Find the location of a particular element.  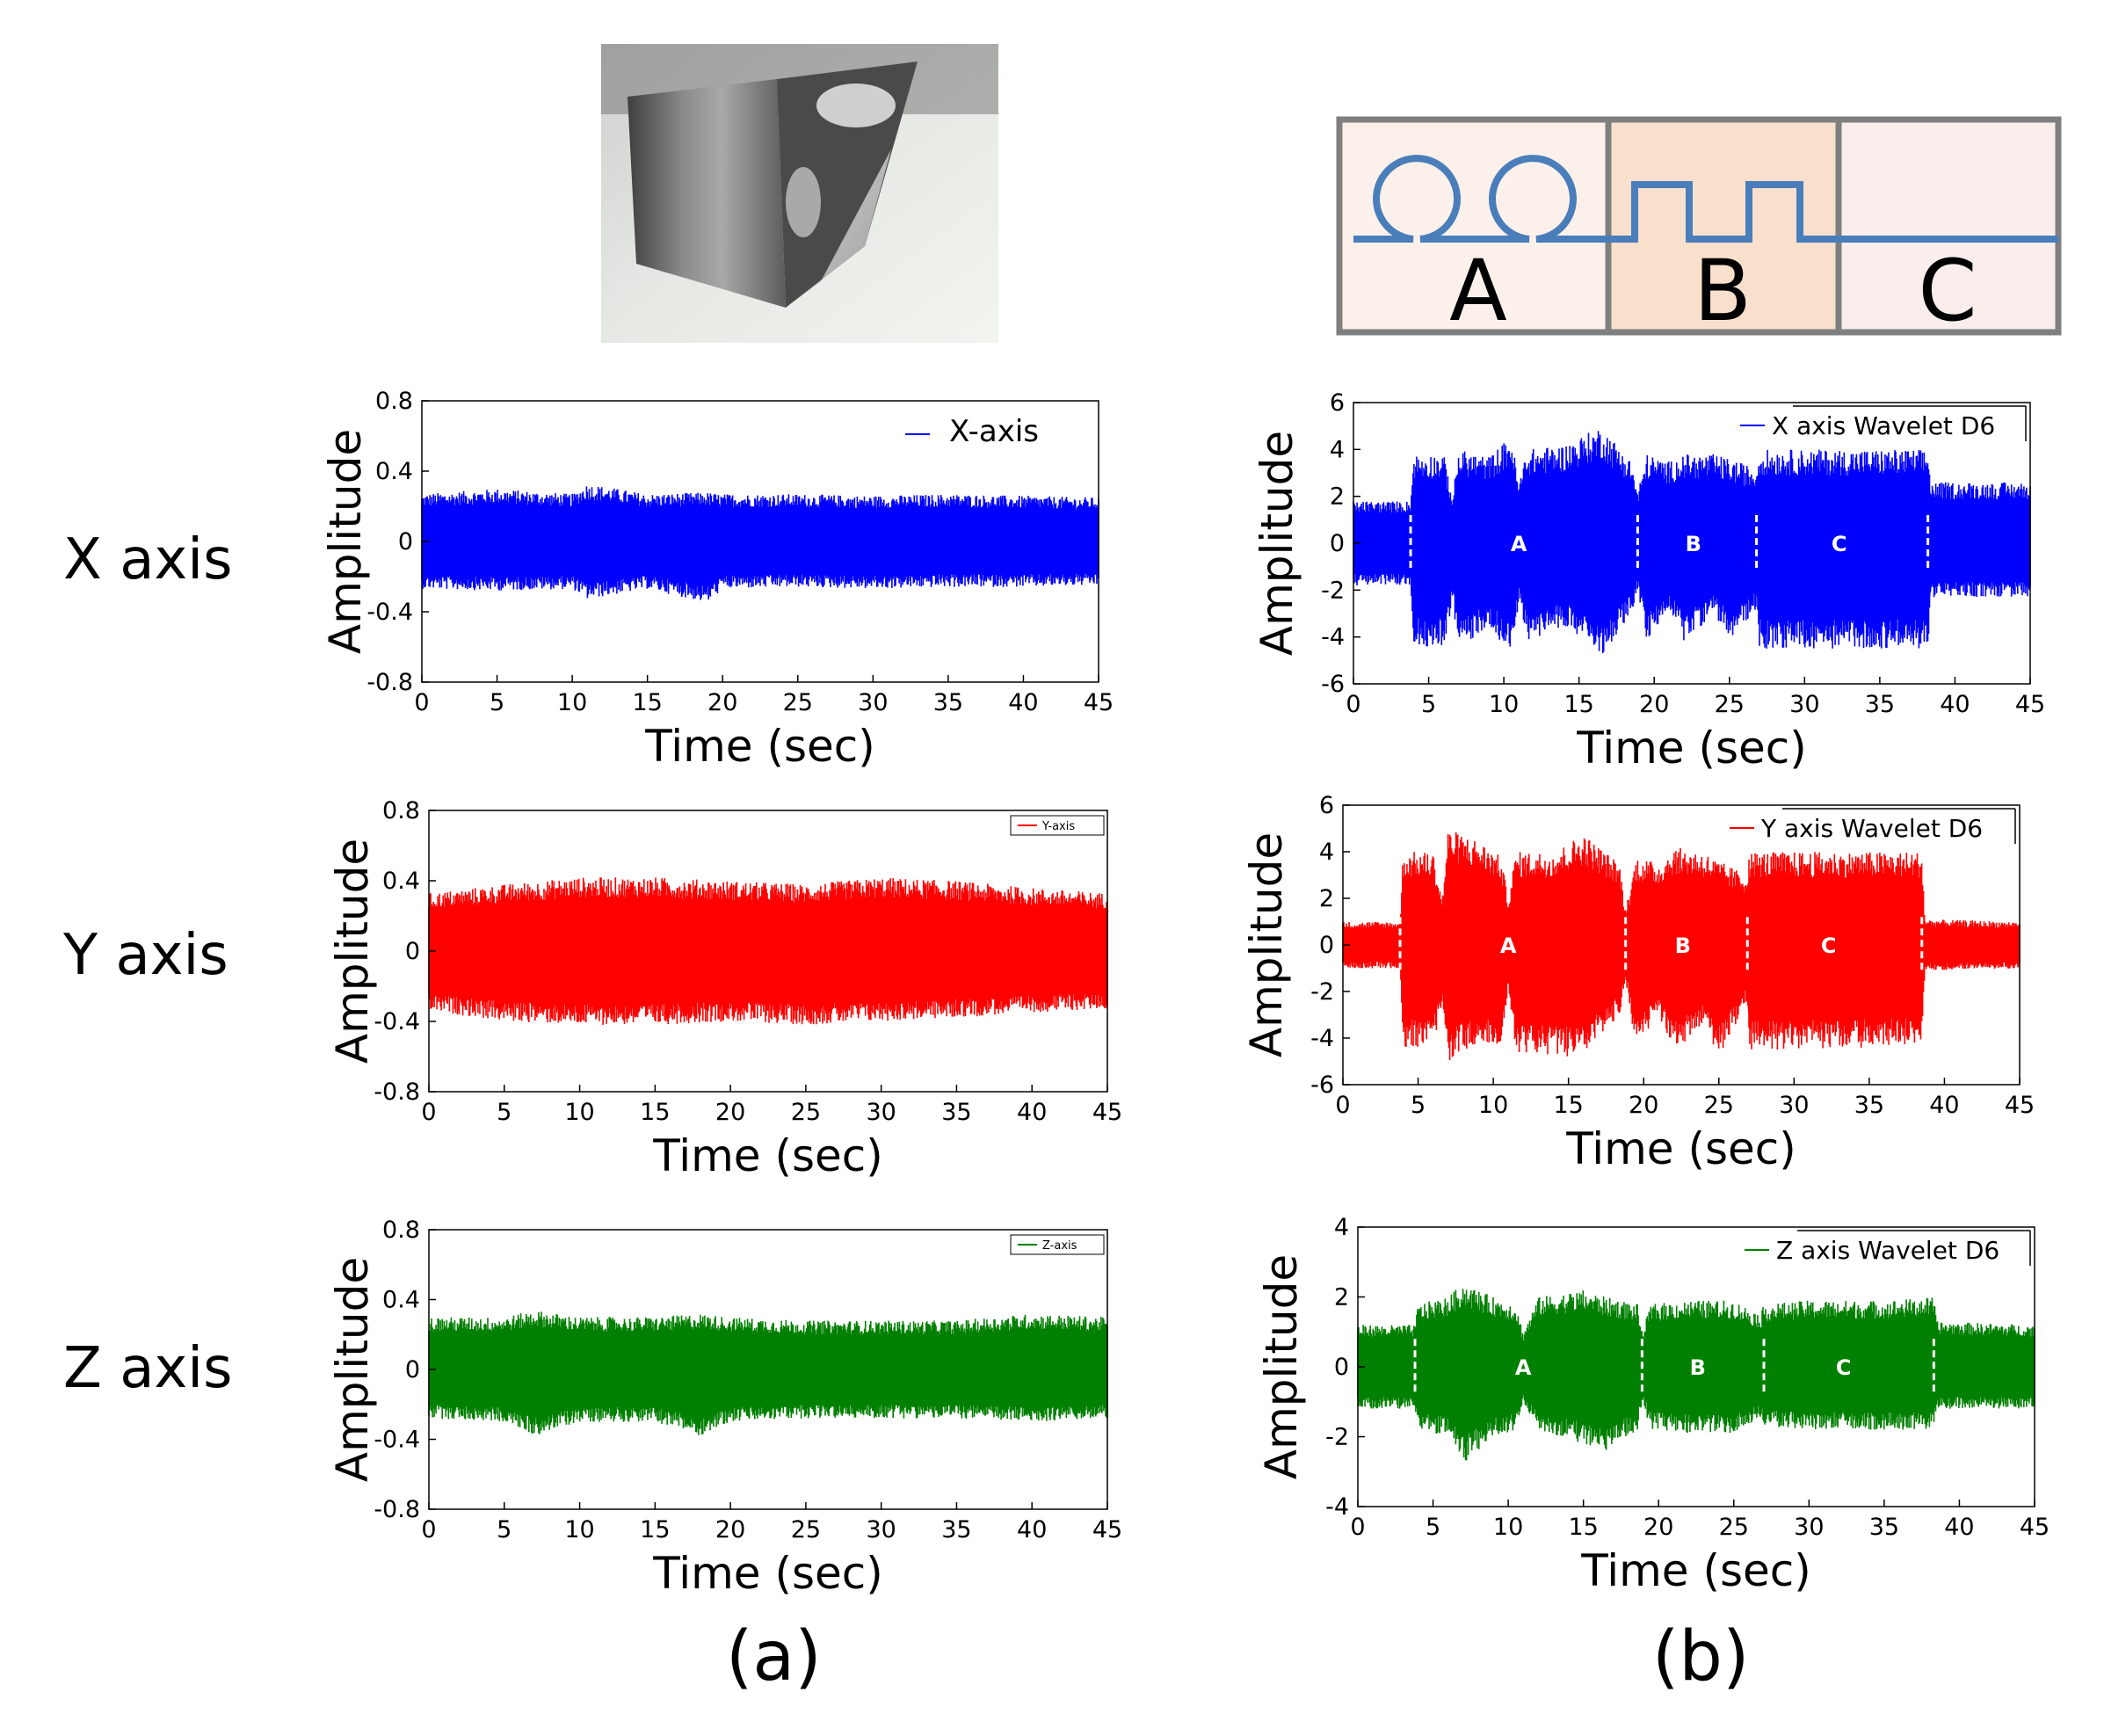

row-label-y: Y axis is located at coordinates (146, 955).